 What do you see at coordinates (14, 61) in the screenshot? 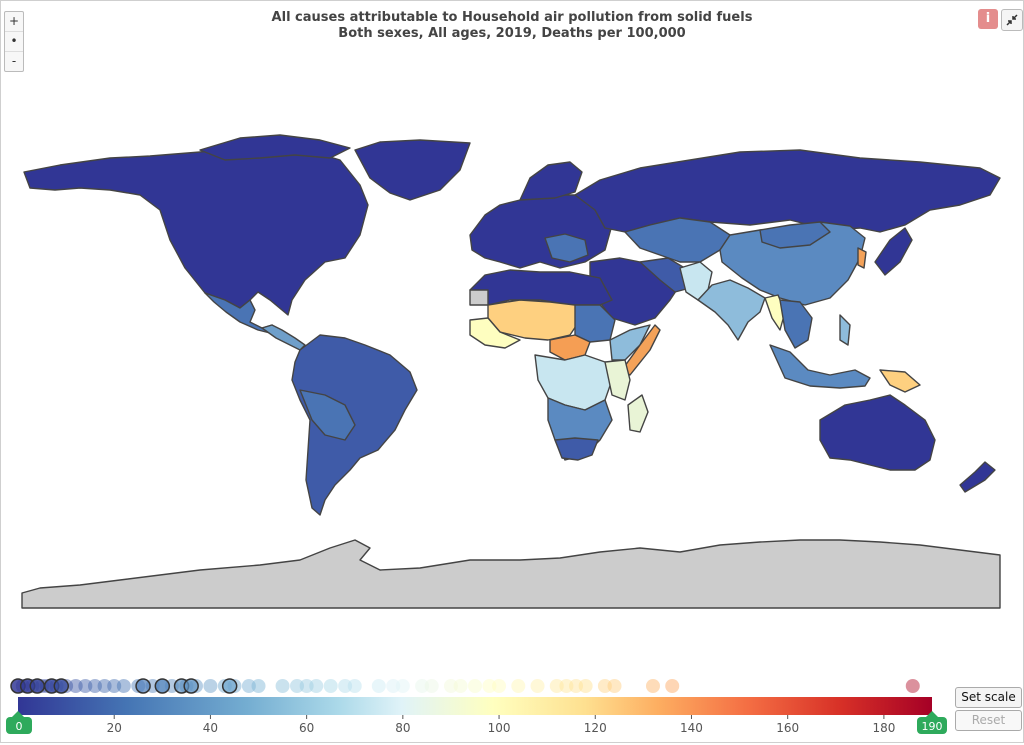
I see `zoom-out-button: -` at bounding box center [14, 61].